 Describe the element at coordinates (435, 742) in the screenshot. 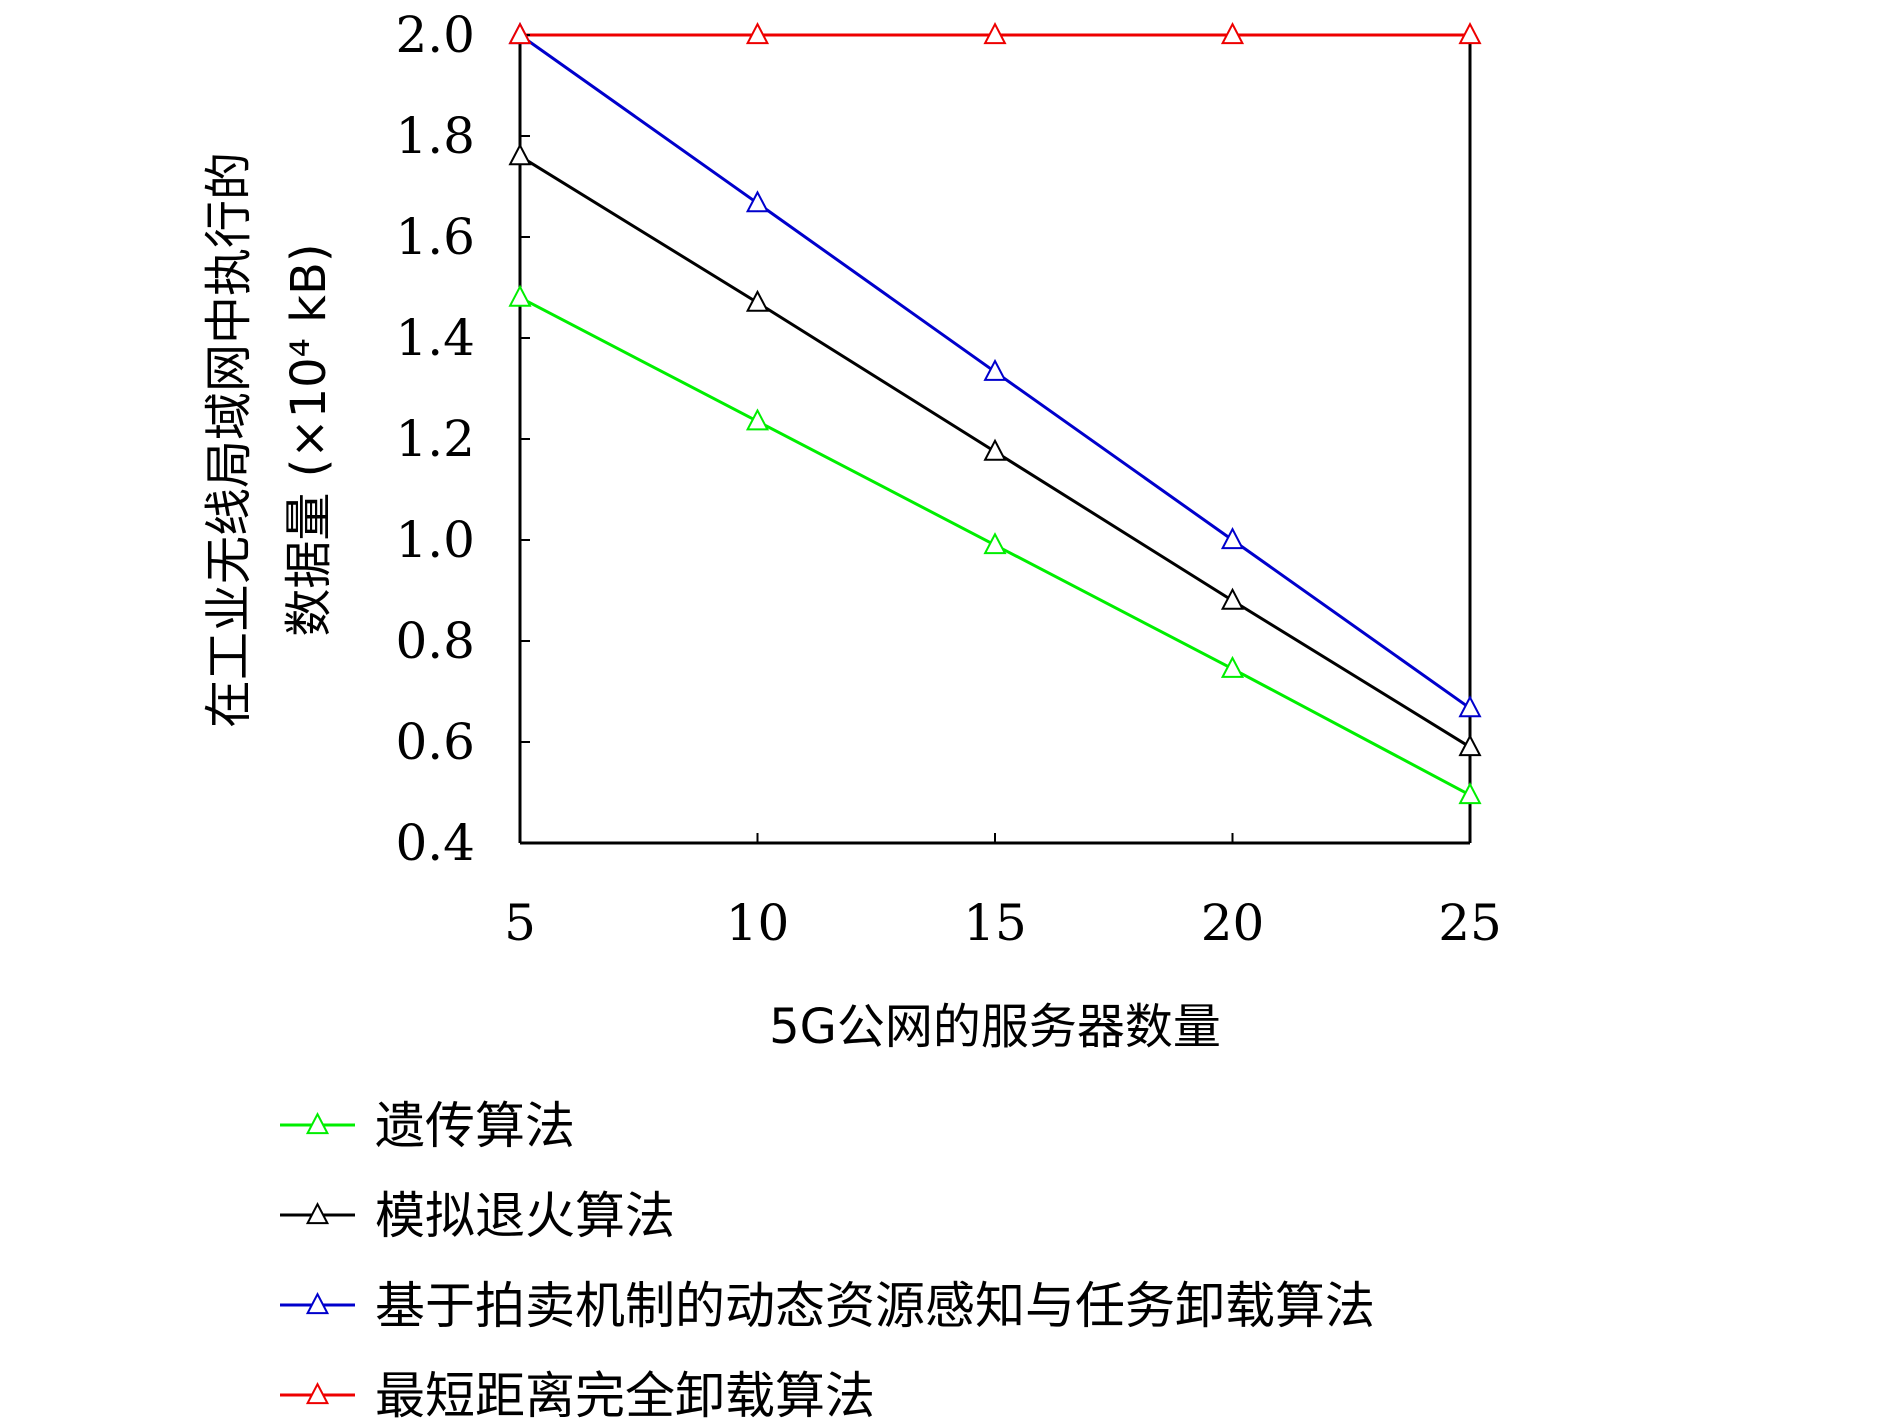

I see `y-tick-label: 0.6` at that location.